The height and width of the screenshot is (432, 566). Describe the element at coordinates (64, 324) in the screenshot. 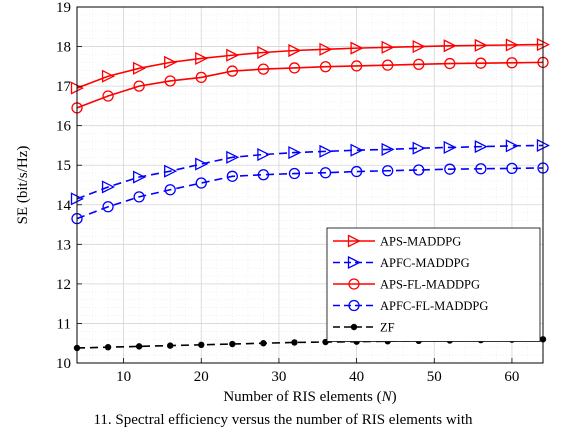

I see `y-tick-label: 11` at that location.